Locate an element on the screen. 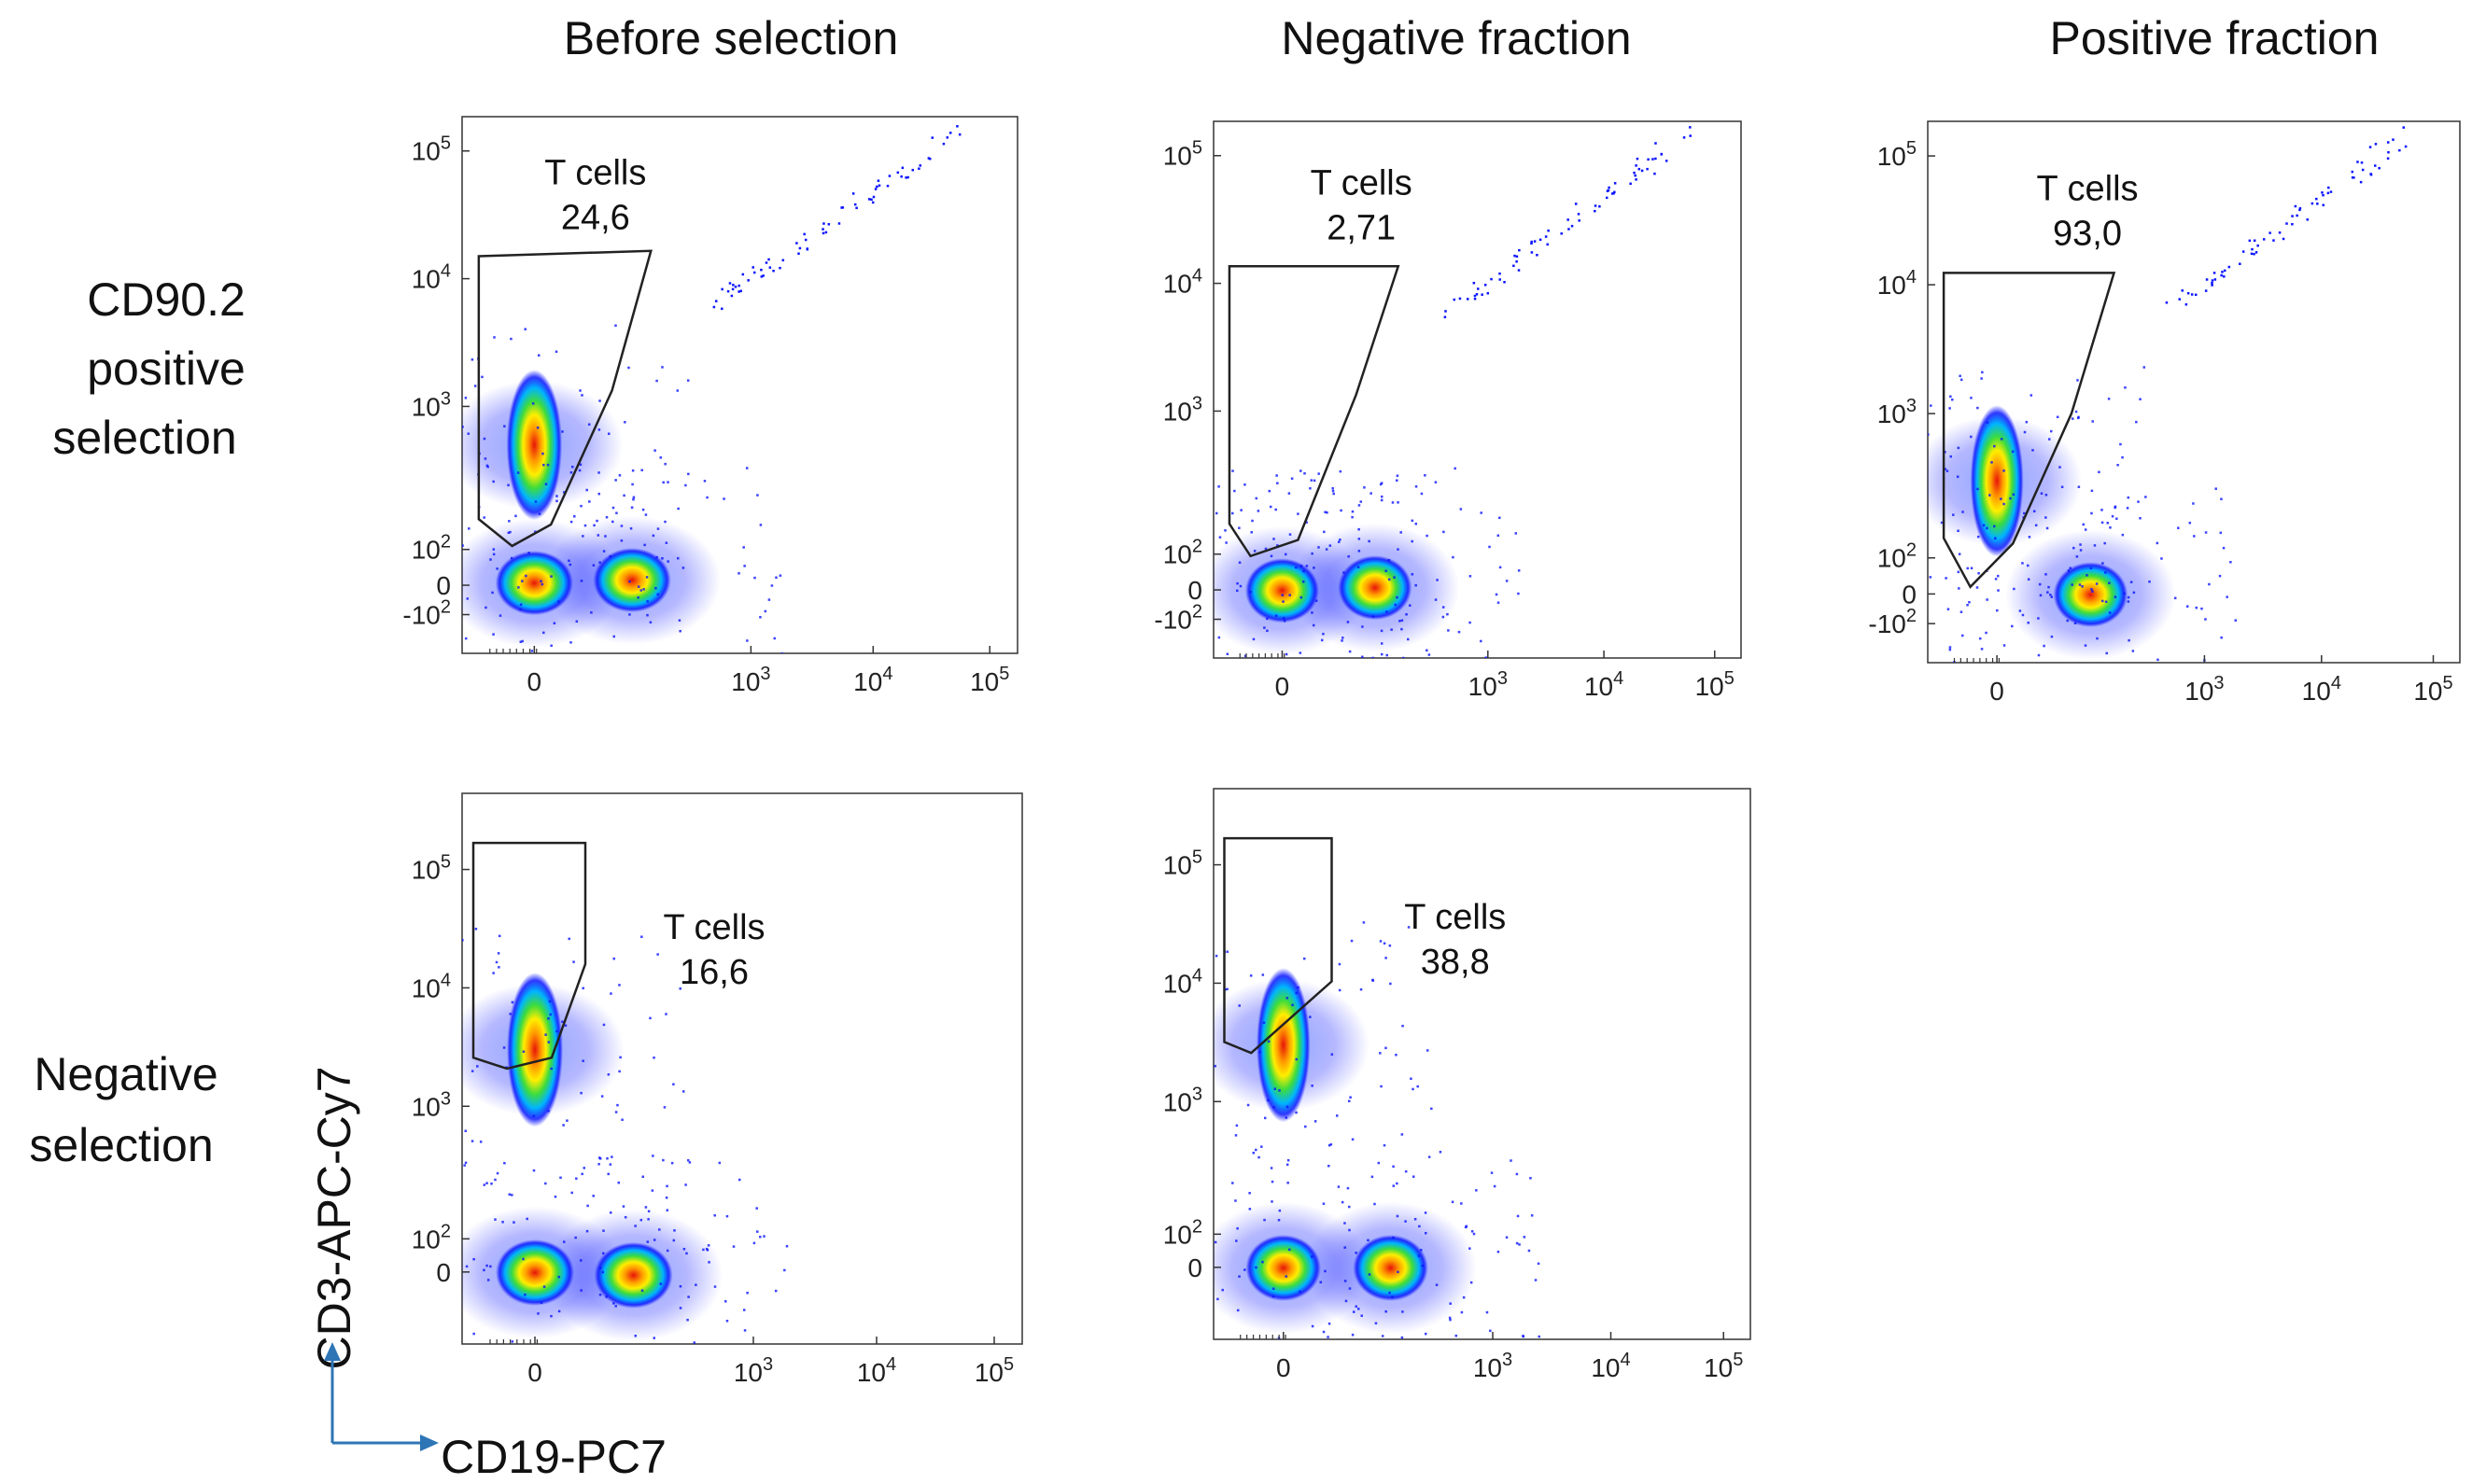 This screenshot has height=1484, width=2472. y-tick-label: 10⁵ is located at coordinates (1897, 154).